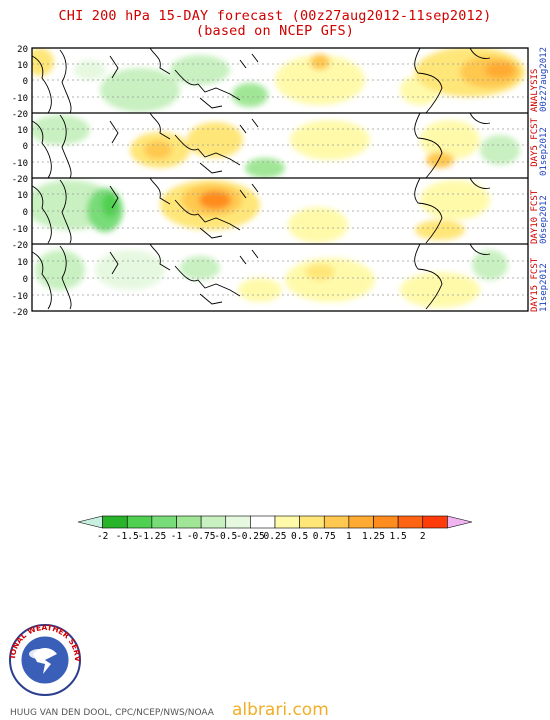  What do you see at coordinates (324, 536) in the screenshot?
I see `colorbar-tick-label: 0.75` at bounding box center [324, 536].